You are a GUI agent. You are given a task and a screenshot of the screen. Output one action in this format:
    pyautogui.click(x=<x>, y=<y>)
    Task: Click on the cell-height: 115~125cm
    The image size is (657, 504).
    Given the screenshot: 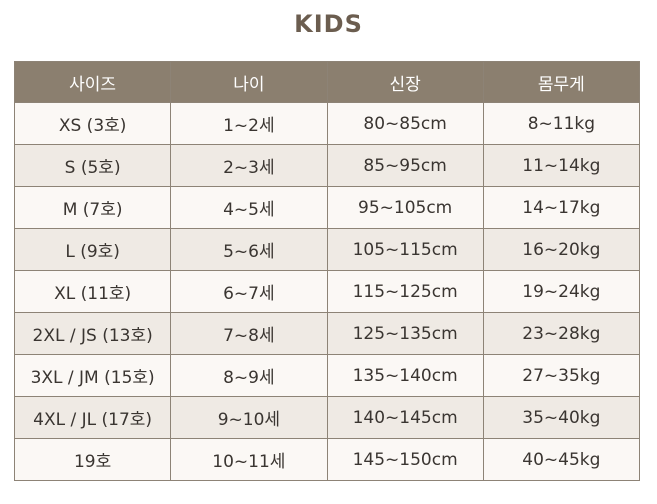 What is the action you would take?
    pyautogui.click(x=405, y=291)
    